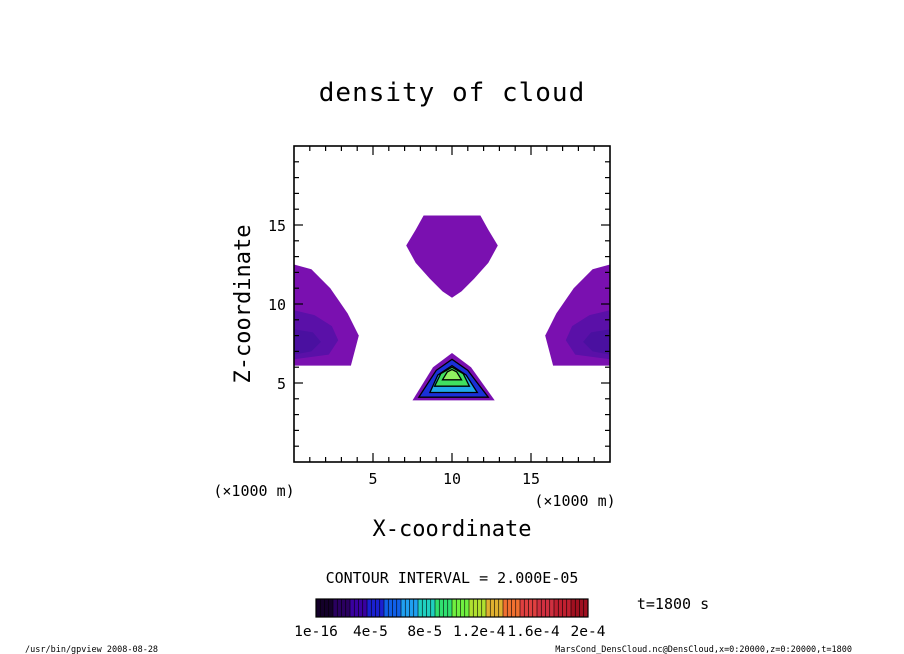  What do you see at coordinates (243, 304) in the screenshot?
I see `y-axis-label: Z-coordinate` at bounding box center [243, 304].